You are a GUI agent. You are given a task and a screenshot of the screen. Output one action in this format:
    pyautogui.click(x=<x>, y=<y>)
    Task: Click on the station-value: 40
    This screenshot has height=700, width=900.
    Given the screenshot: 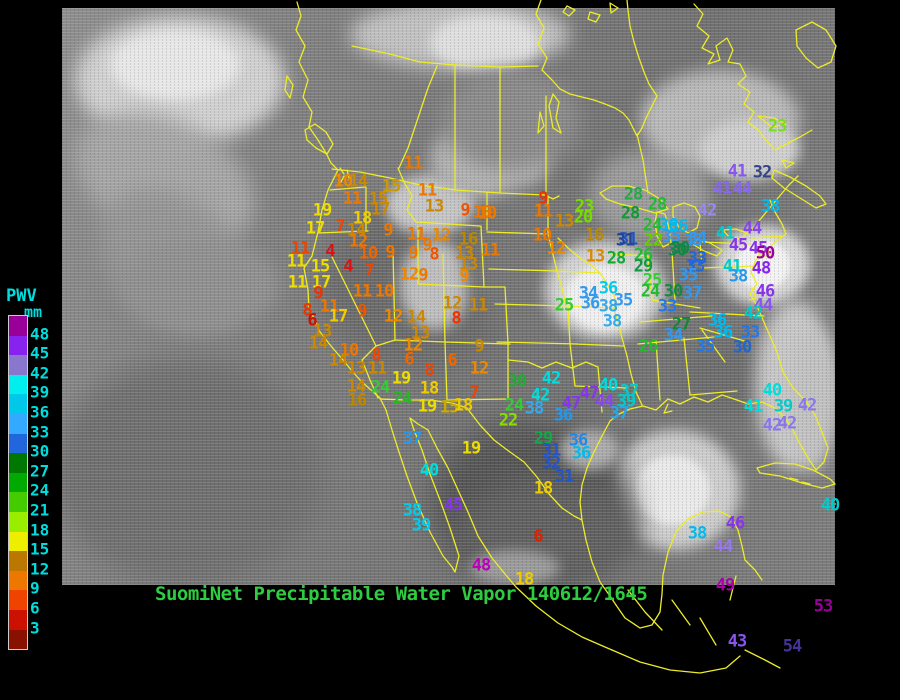 What is the action you would take?
    pyautogui.click(x=608, y=385)
    